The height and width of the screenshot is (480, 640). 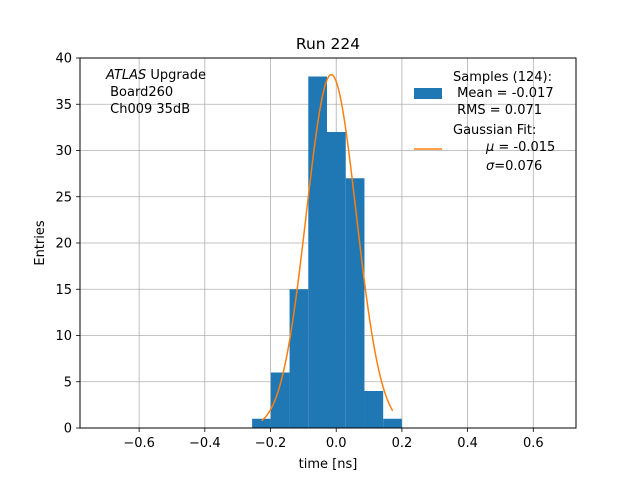 I want to click on y-tick-label: 5, so click(x=68, y=382).